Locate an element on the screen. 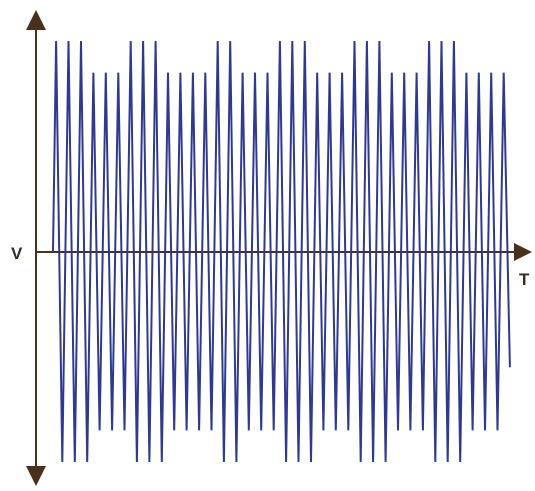 The height and width of the screenshot is (491, 535). x-axis-label: T is located at coordinates (524, 279).